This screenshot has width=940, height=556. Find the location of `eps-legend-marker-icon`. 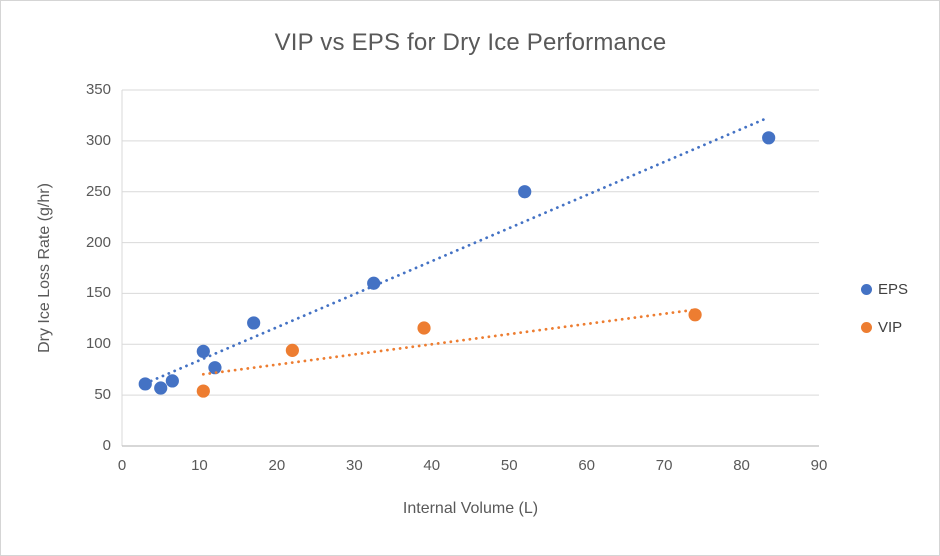

eps-legend-marker-icon is located at coordinates (866, 289).